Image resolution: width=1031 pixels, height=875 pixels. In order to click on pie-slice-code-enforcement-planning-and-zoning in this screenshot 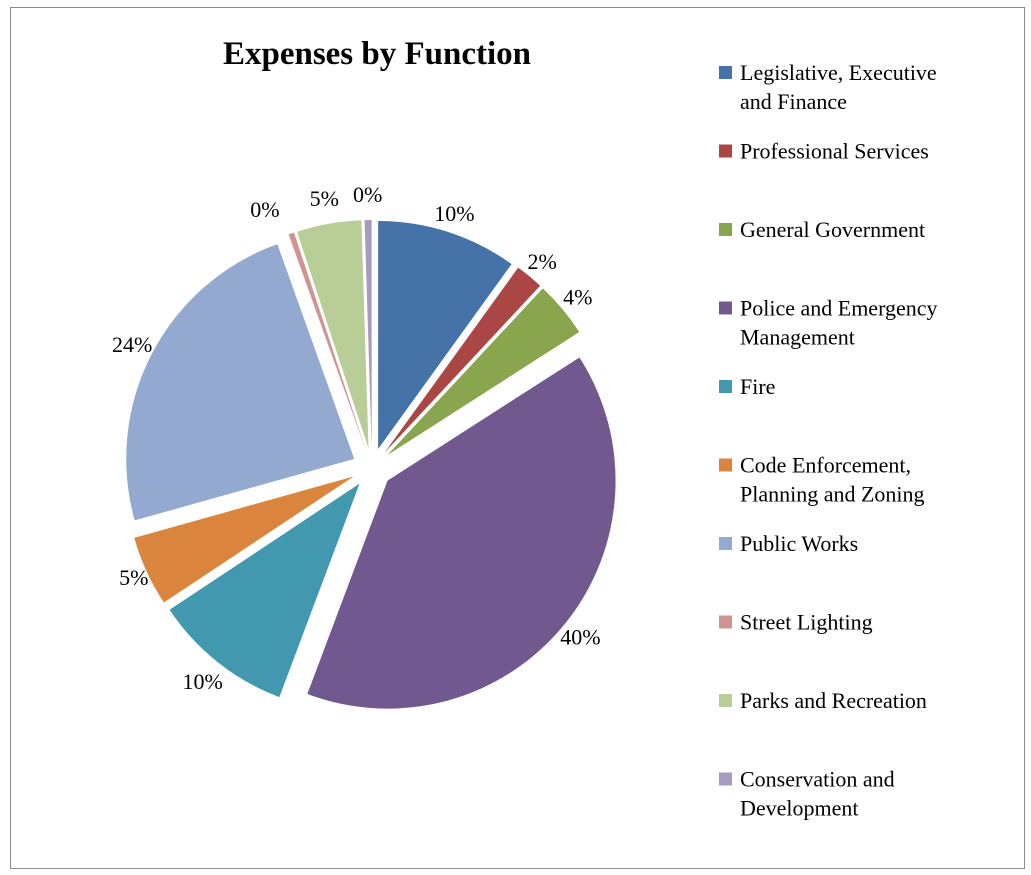, I will do `click(244, 539)`.